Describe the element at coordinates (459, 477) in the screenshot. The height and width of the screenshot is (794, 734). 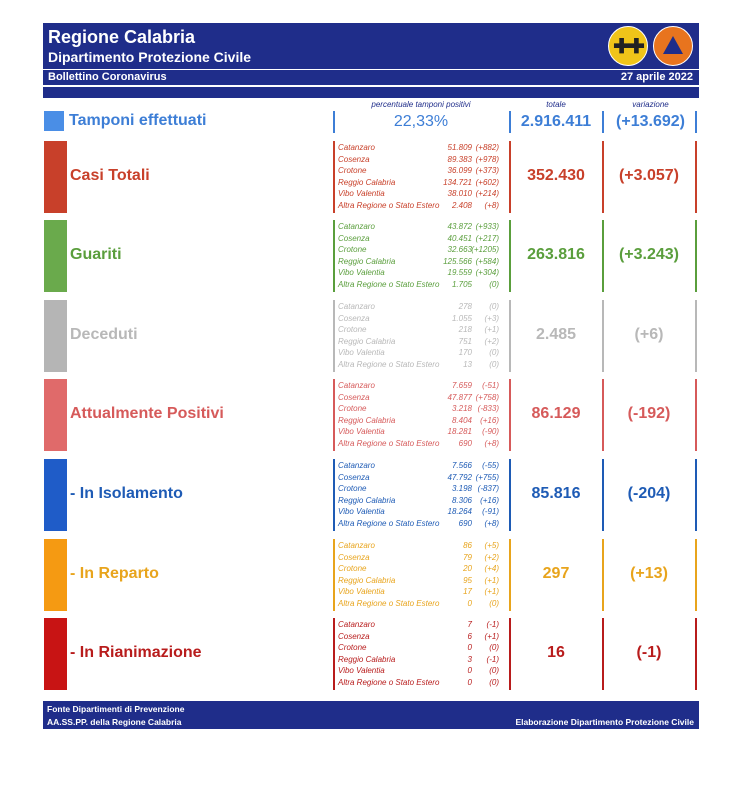
I see `province-value: 47.792` at that location.